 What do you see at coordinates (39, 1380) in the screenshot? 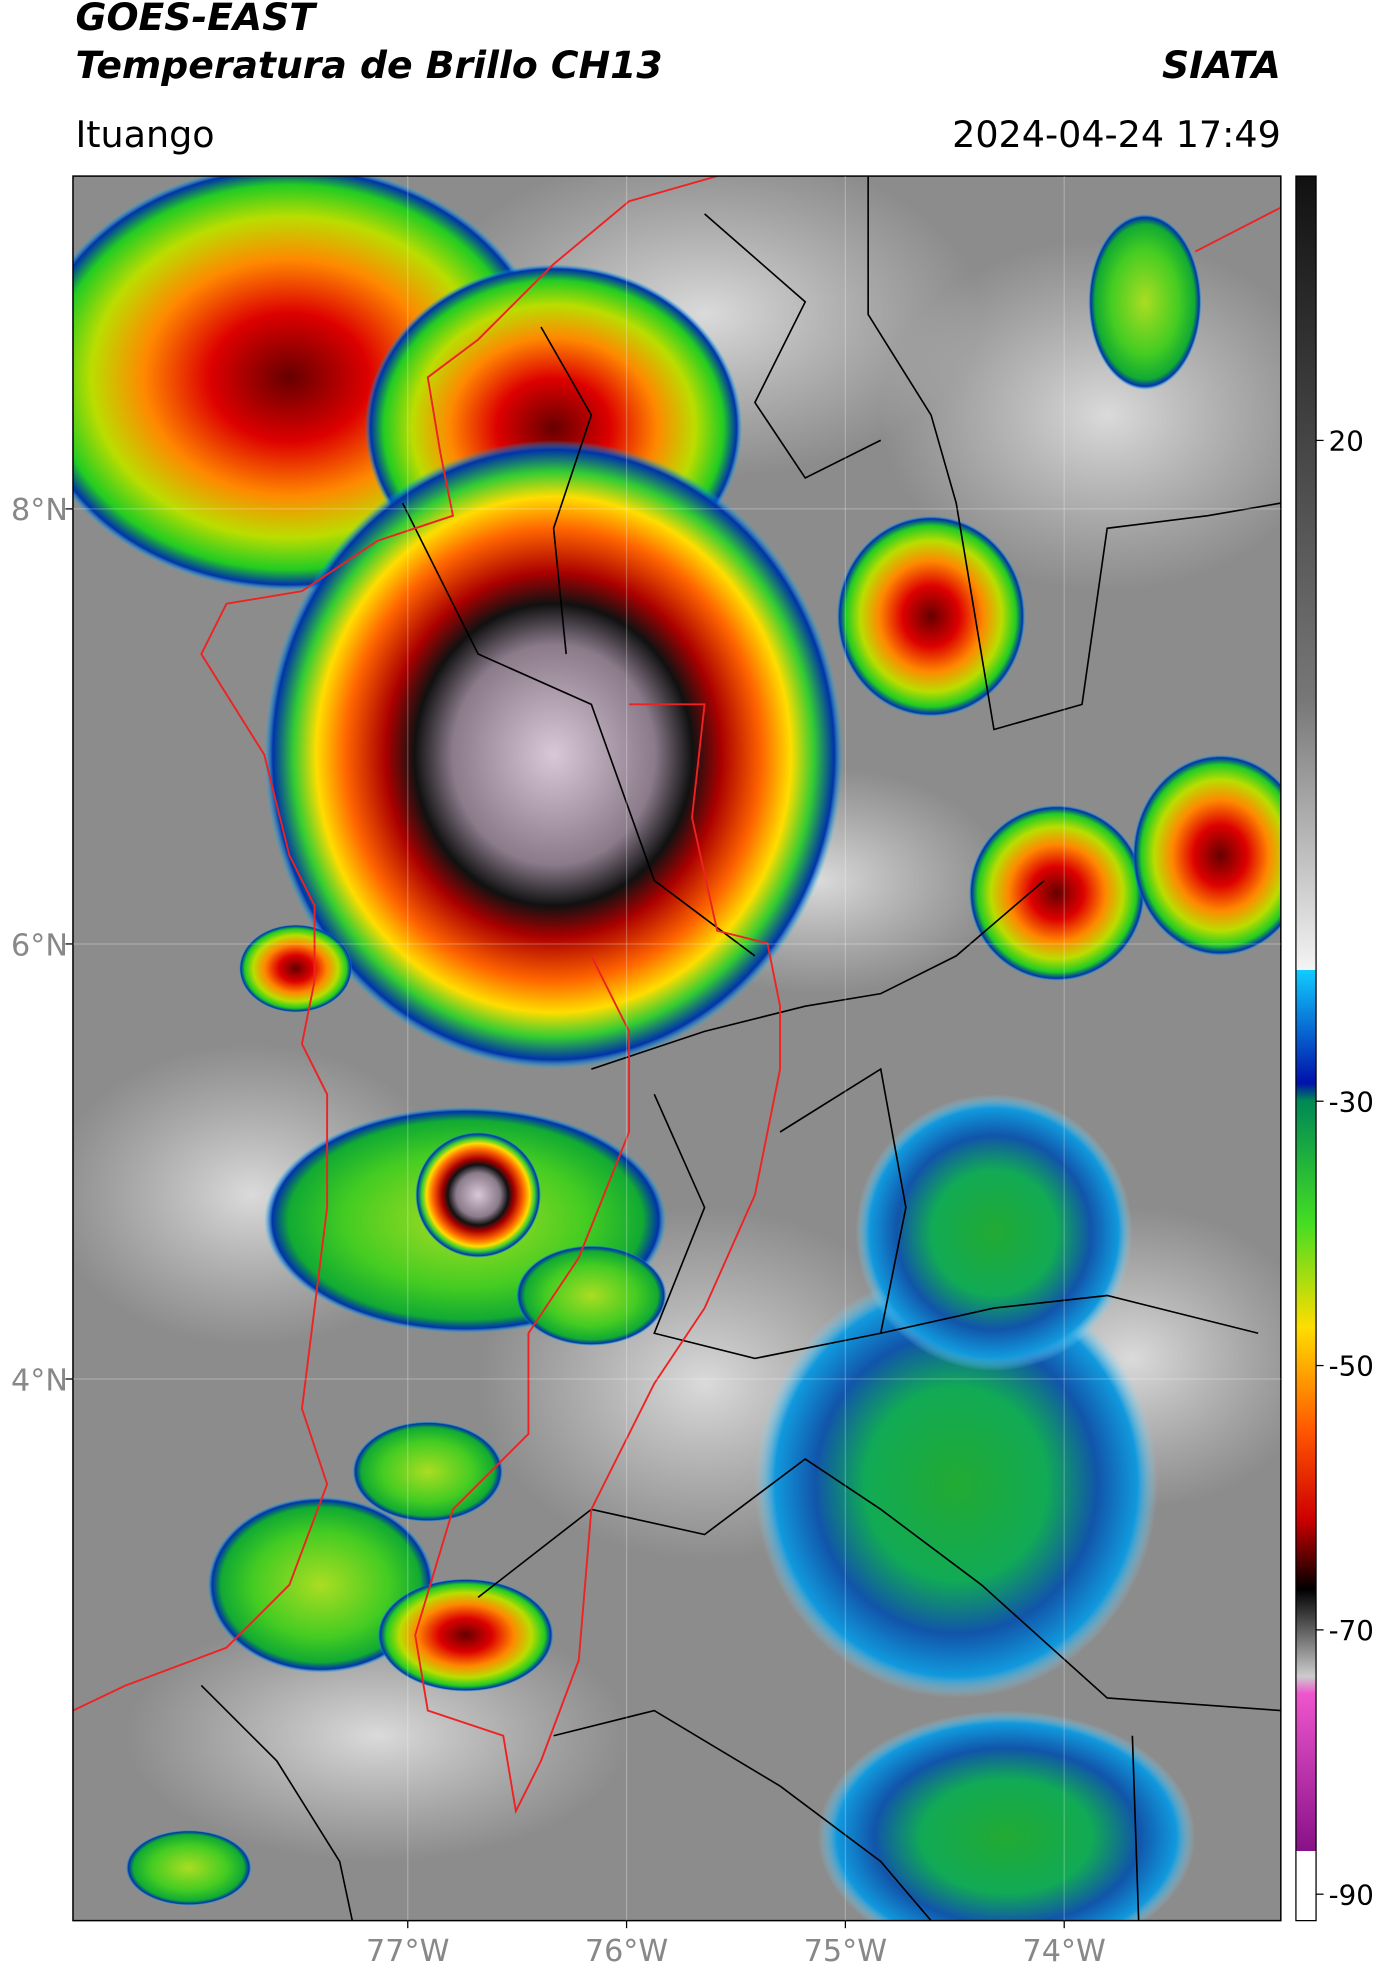
I see `y-tick-label: 4°N` at bounding box center [39, 1380].